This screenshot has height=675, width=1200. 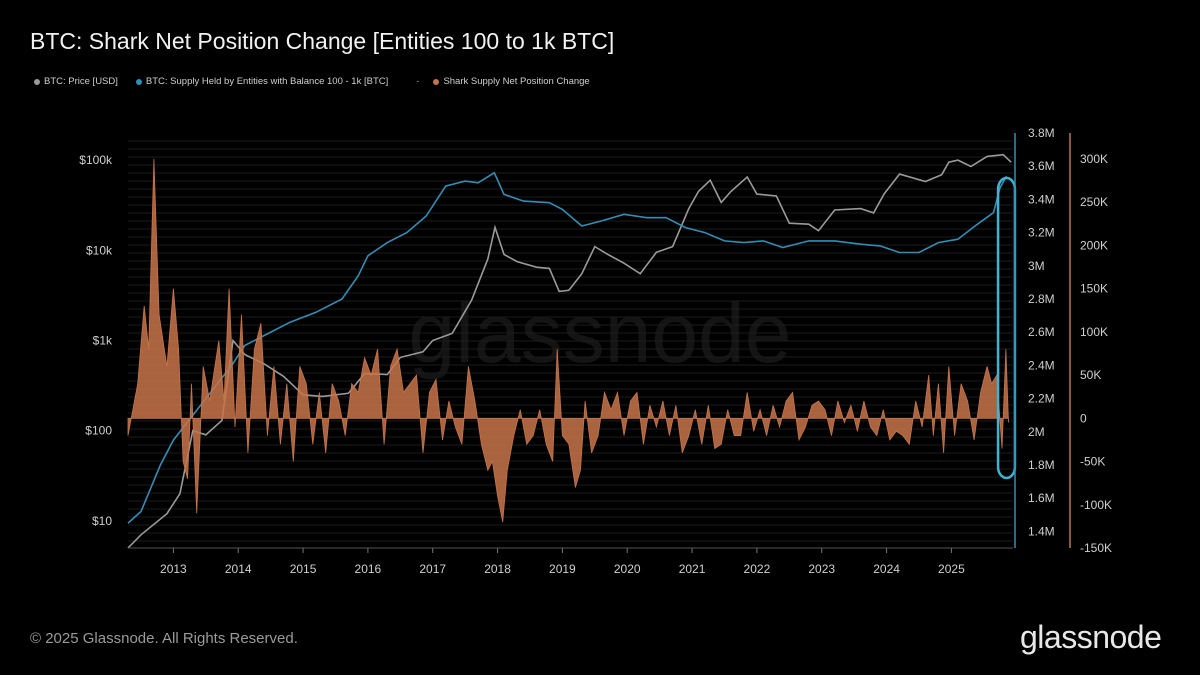 I want to click on x-tick-label: 2018, so click(x=497, y=569).